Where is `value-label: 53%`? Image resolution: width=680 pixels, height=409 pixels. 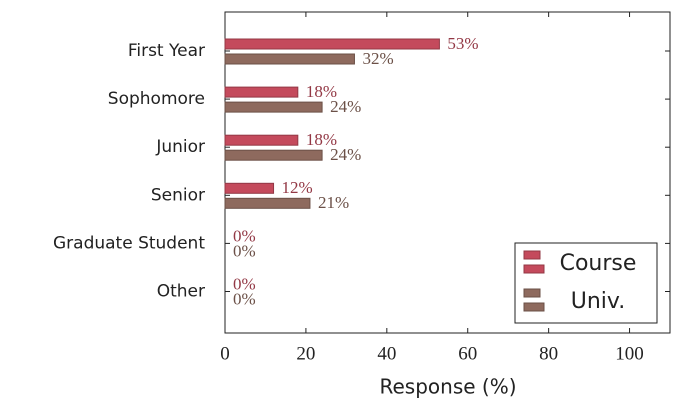
value-label: 53% is located at coordinates (462, 43).